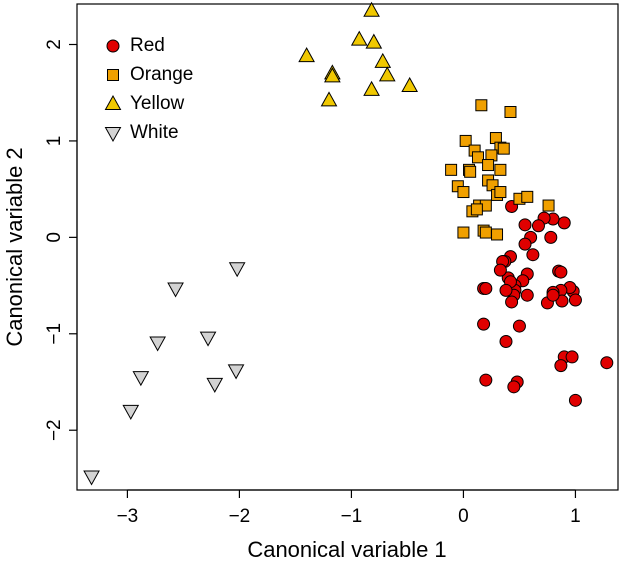  What do you see at coordinates (128, 516) in the screenshot?
I see `x-tick-label: −3` at bounding box center [128, 516].